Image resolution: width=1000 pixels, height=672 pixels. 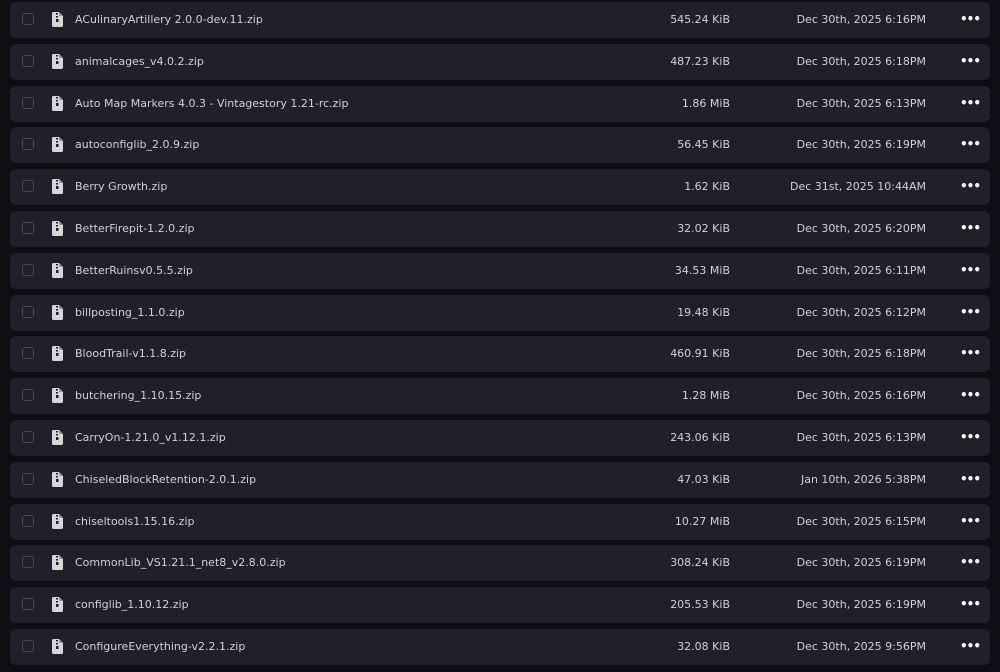 What do you see at coordinates (703, 145) in the screenshot?
I see `file-size: 56.45 KiB` at bounding box center [703, 145].